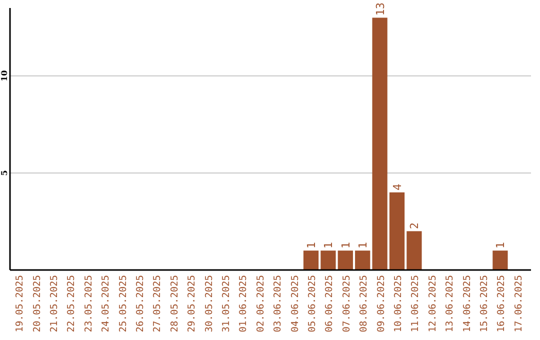 This screenshot has height=340, width=540. Describe the element at coordinates (37, 303) in the screenshot. I see `x-tick-label: 20.05.2025` at that location.